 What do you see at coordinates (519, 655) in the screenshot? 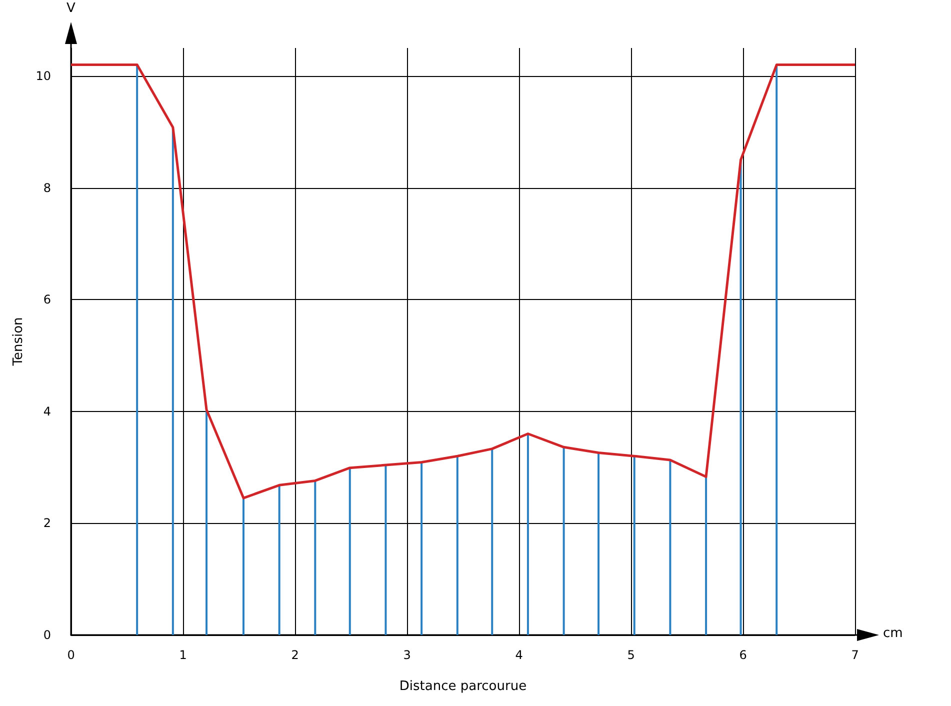
I see `x-tick-label: 4` at bounding box center [519, 655].